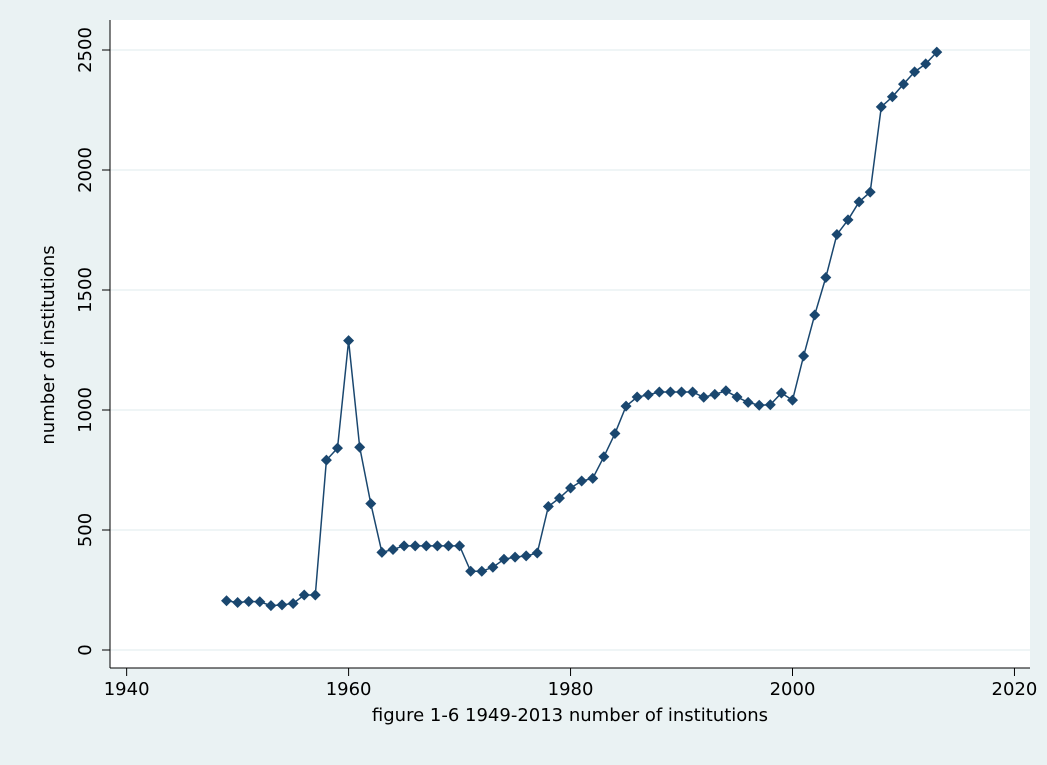 This screenshot has height=765, width=1047. Describe the element at coordinates (1015, 689) in the screenshot. I see `x-tick-label: 2020` at that location.